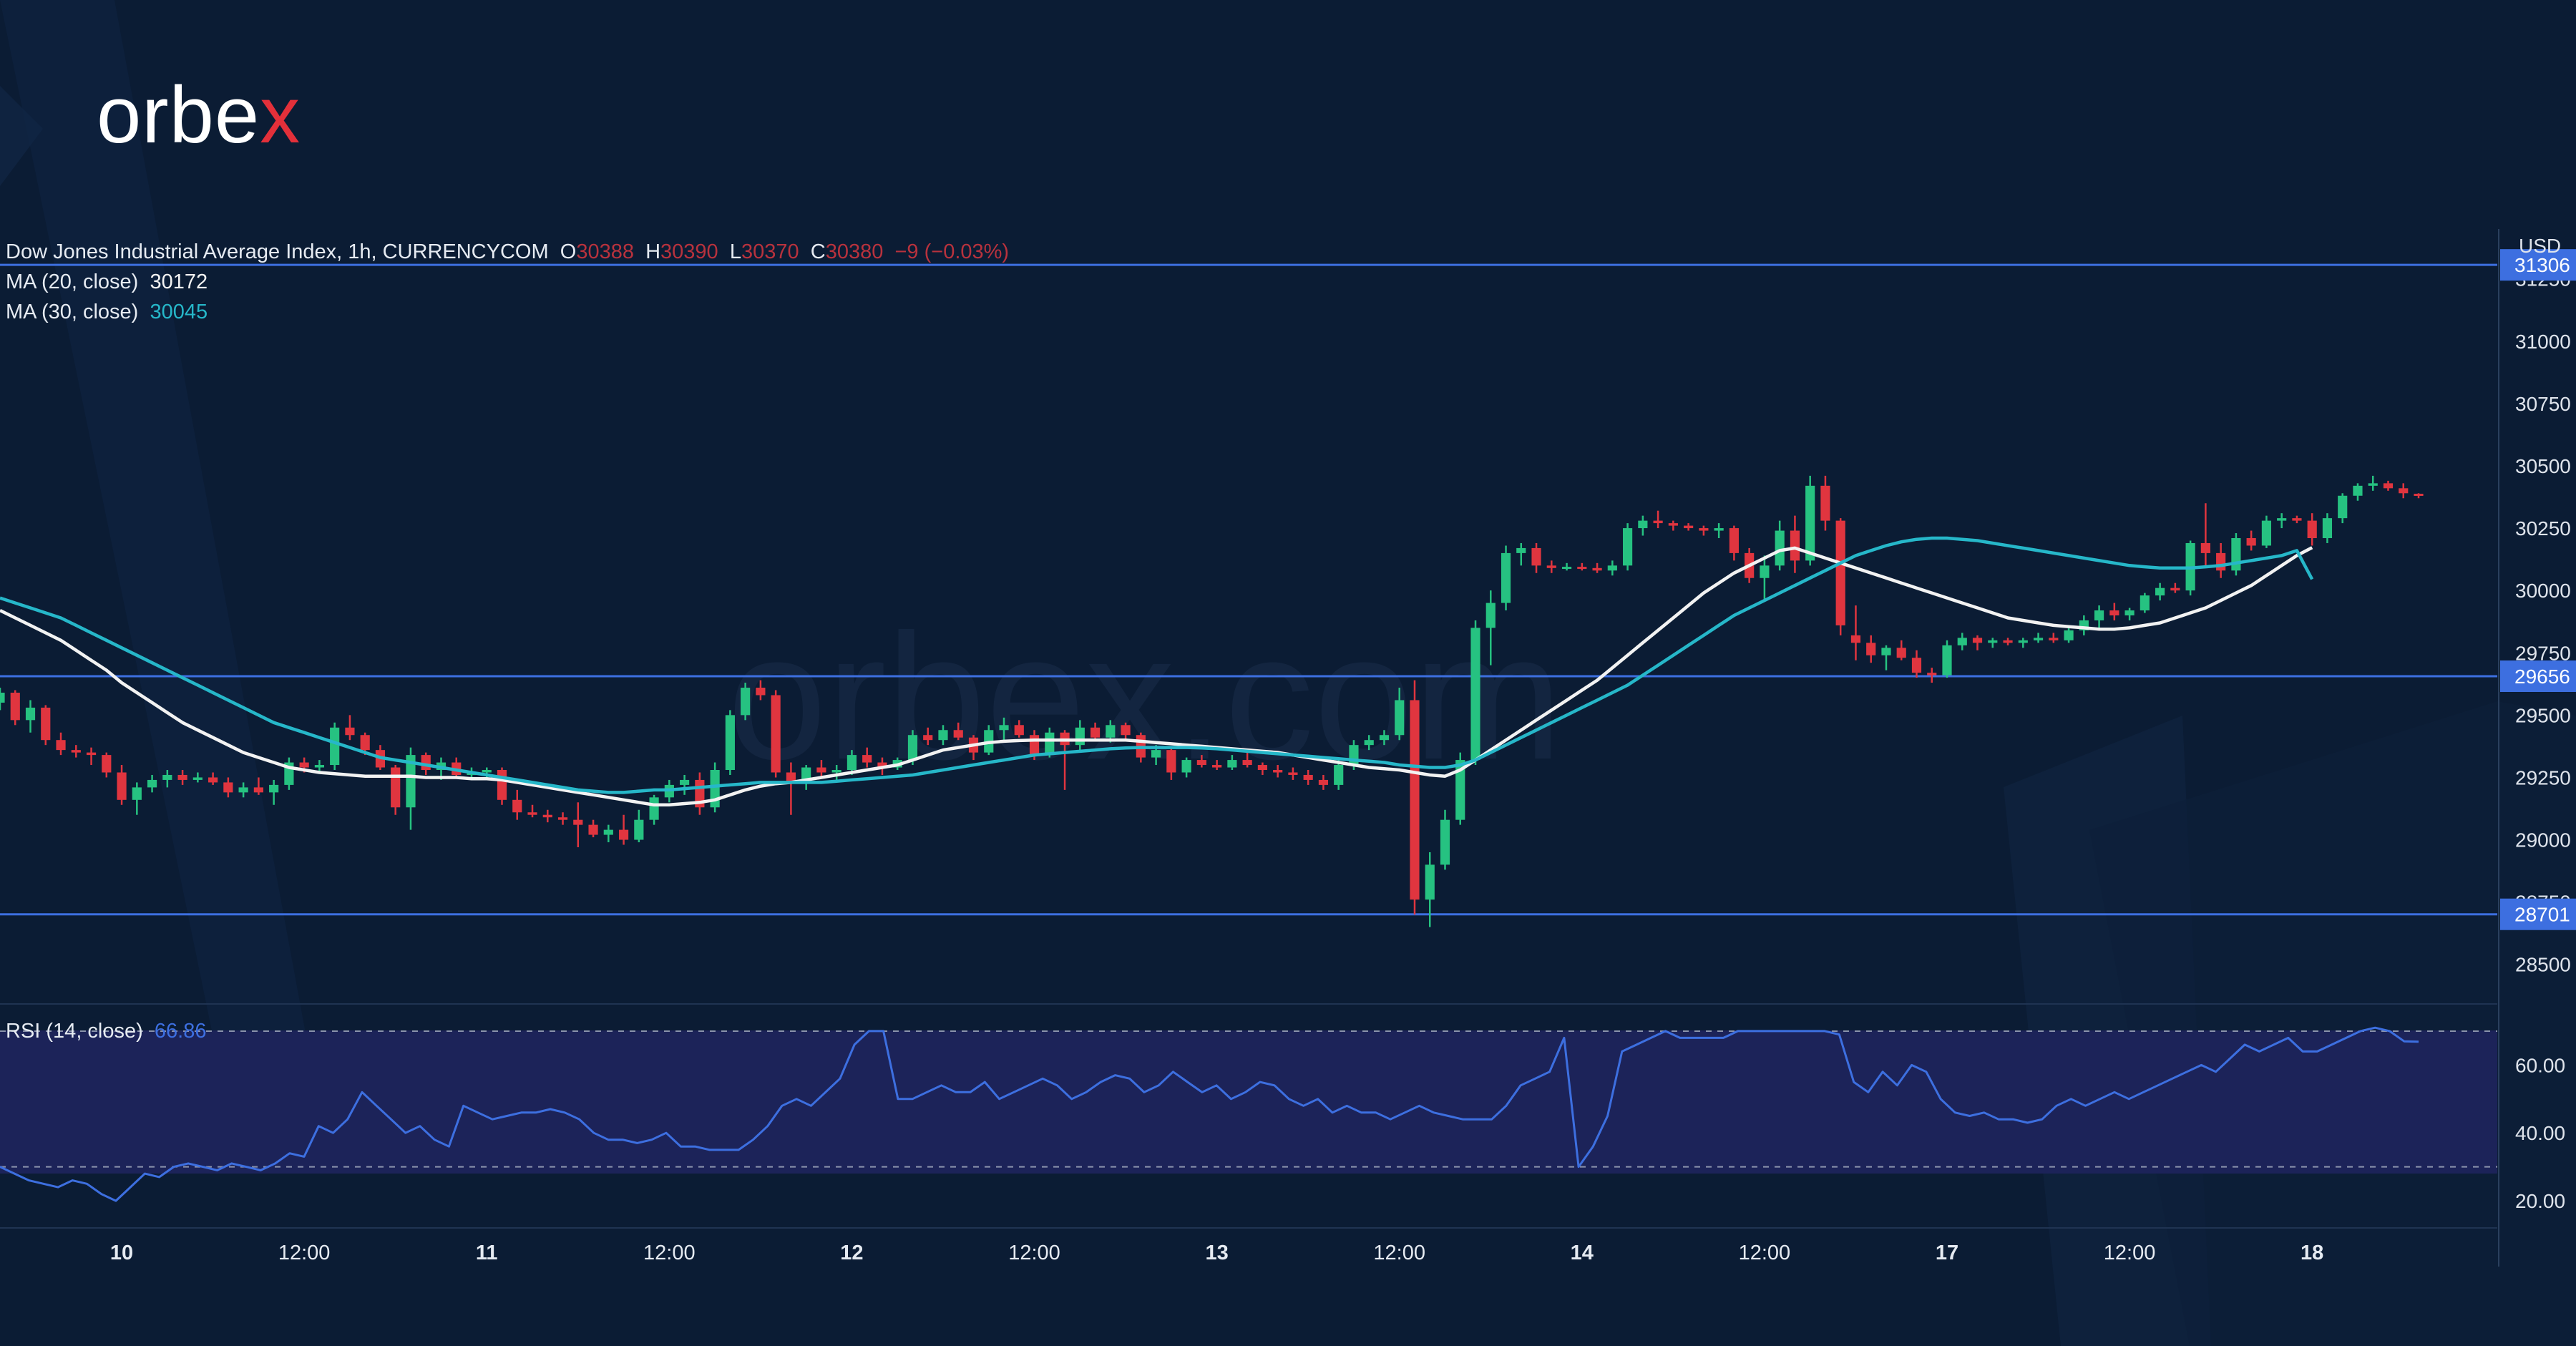 This screenshot has width=2576, height=1346. I want to click on rsi-line, so click(1209, 1114).